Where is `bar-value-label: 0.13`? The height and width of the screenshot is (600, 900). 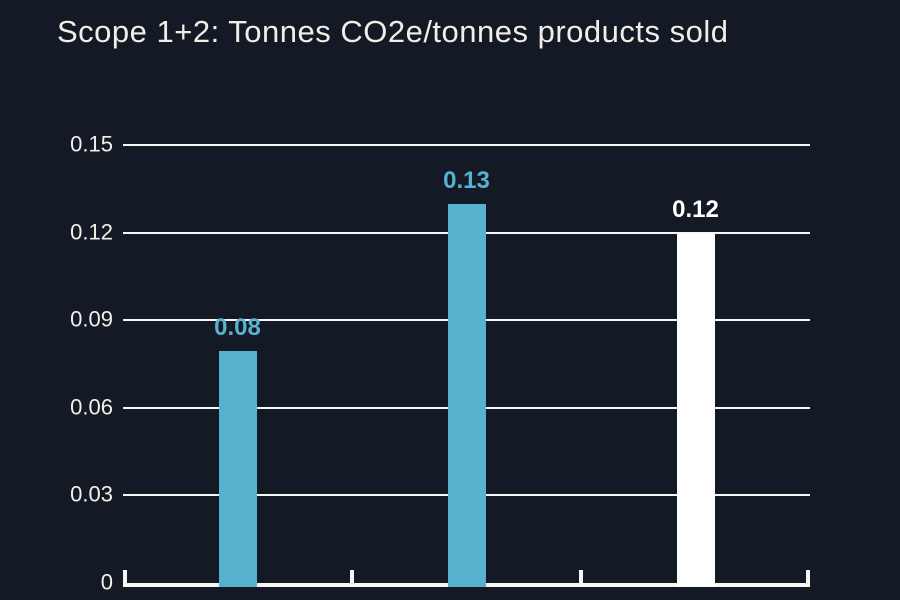
bar-value-label: 0.13 is located at coordinates (466, 180).